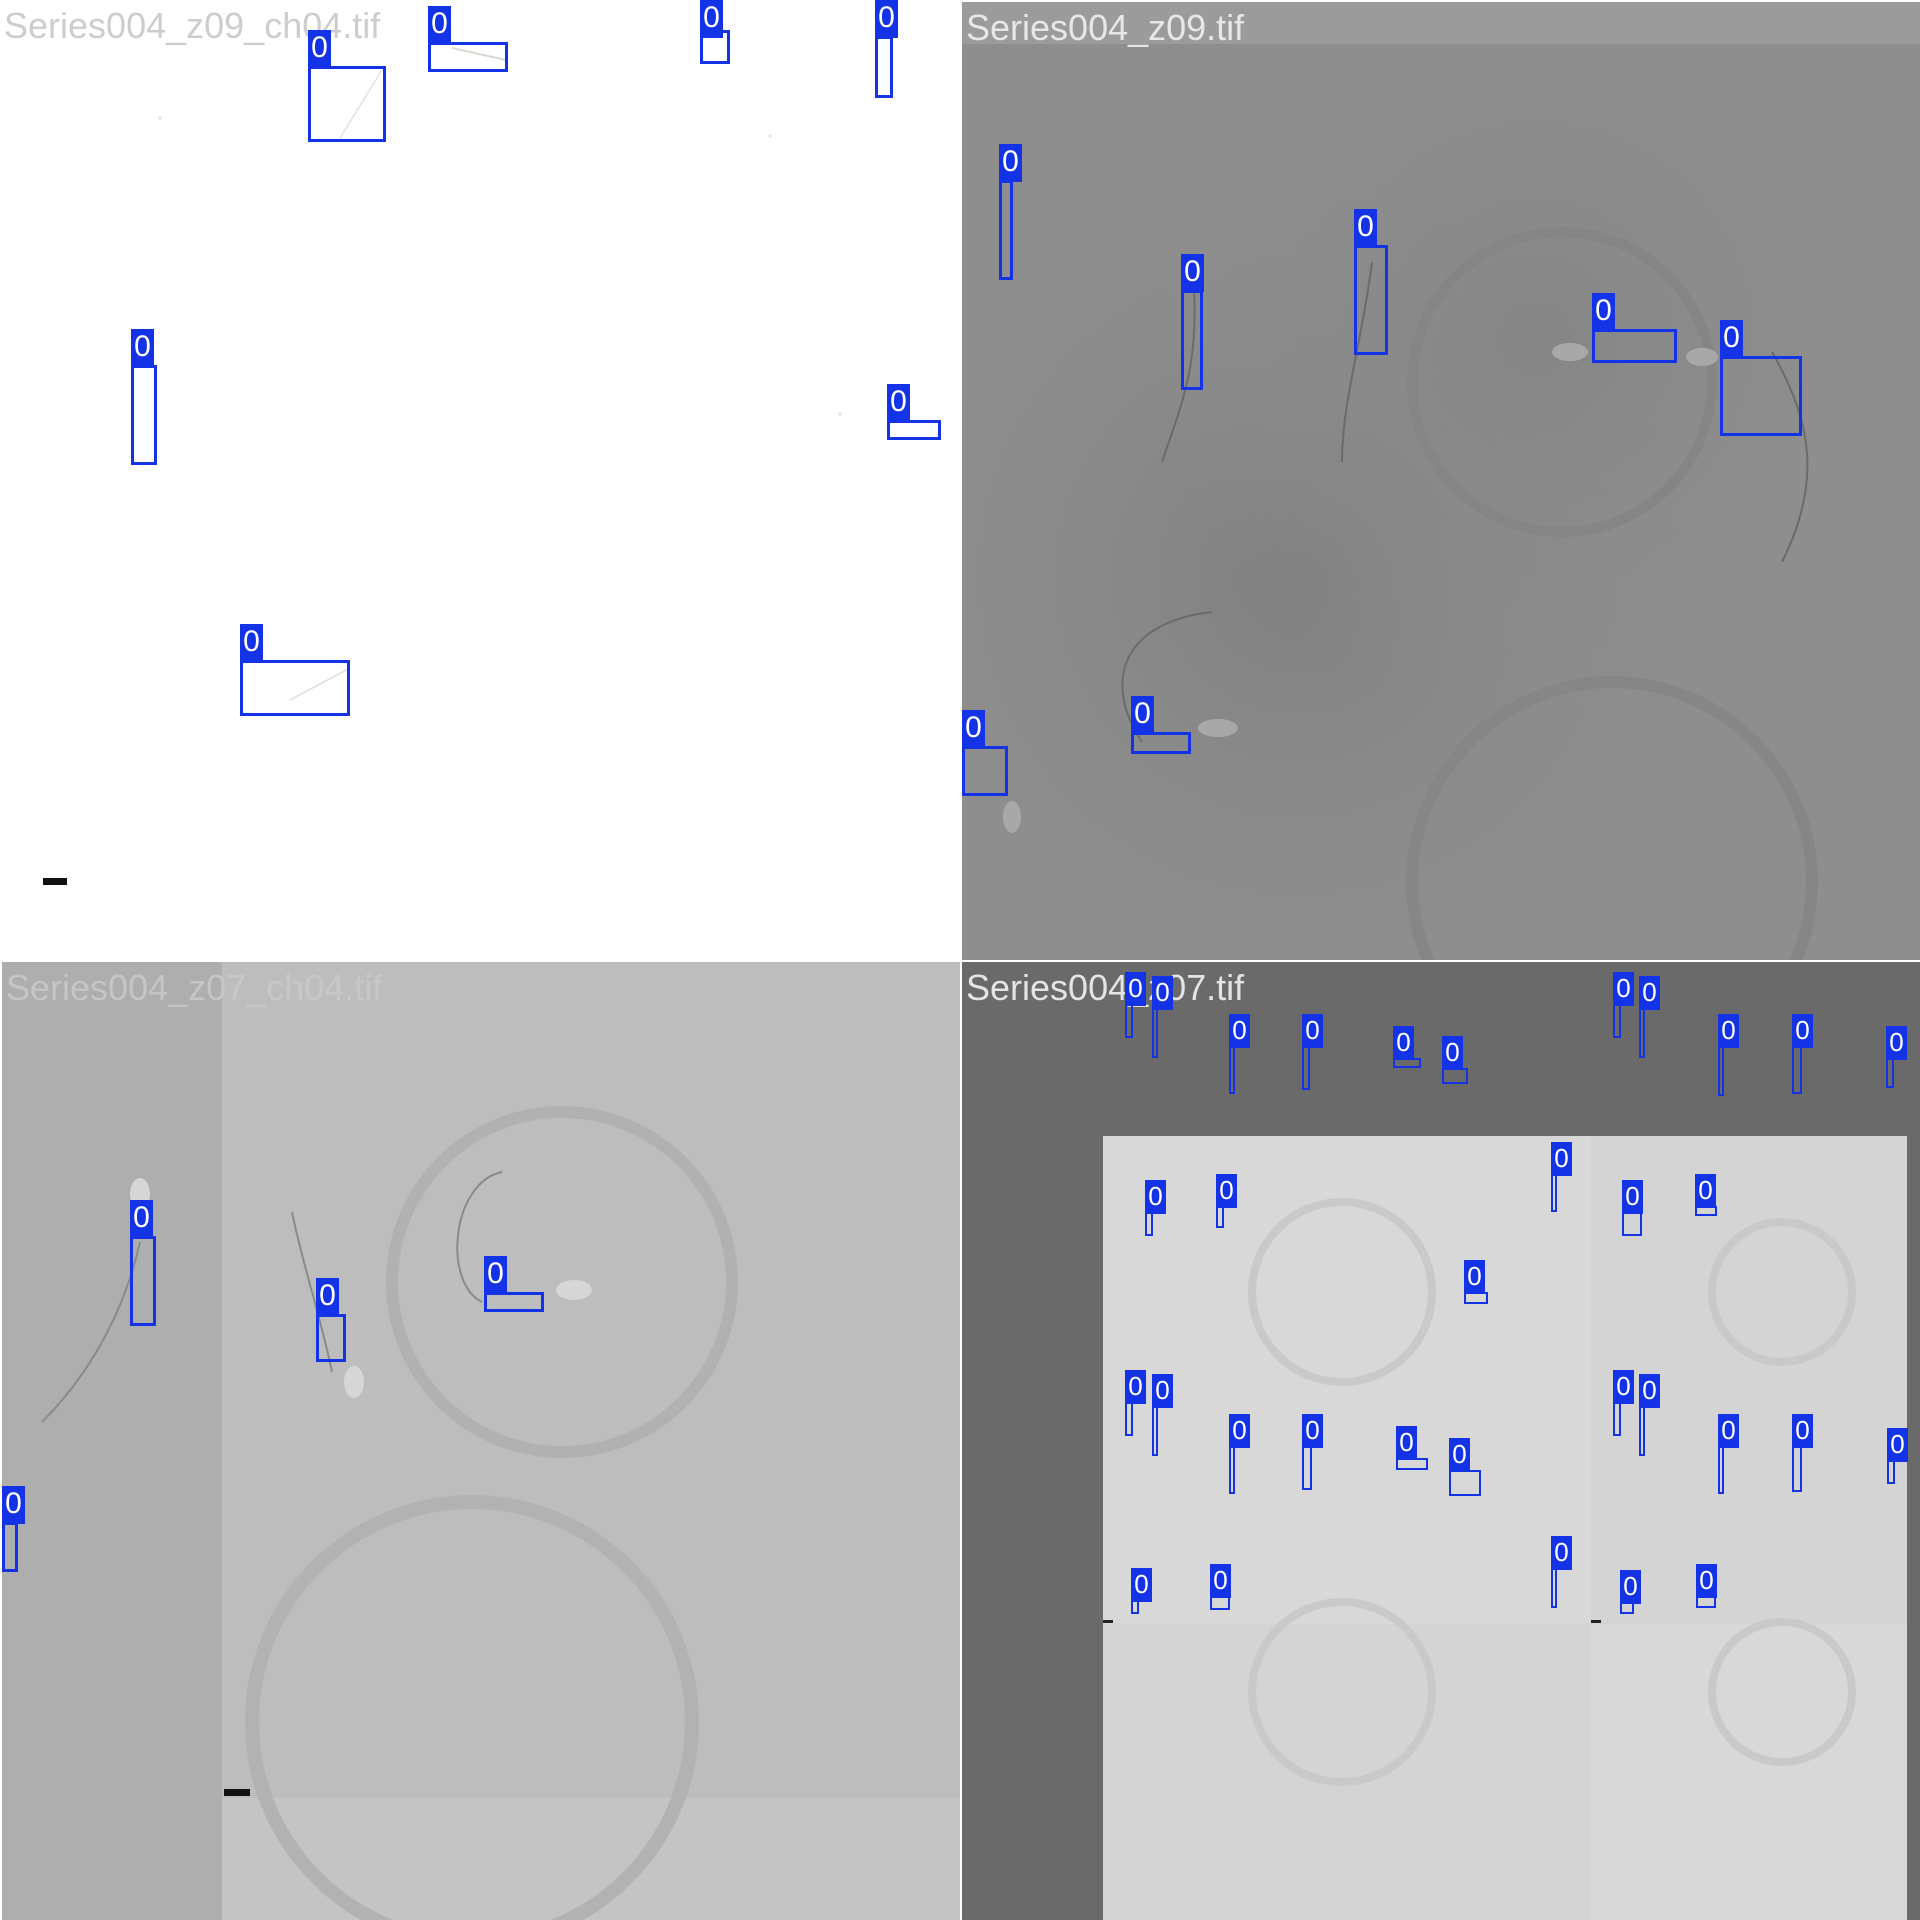 Image resolution: width=1920 pixels, height=1920 pixels. I want to click on image-filename: Series004_z07_ch04.tif, so click(194, 987).